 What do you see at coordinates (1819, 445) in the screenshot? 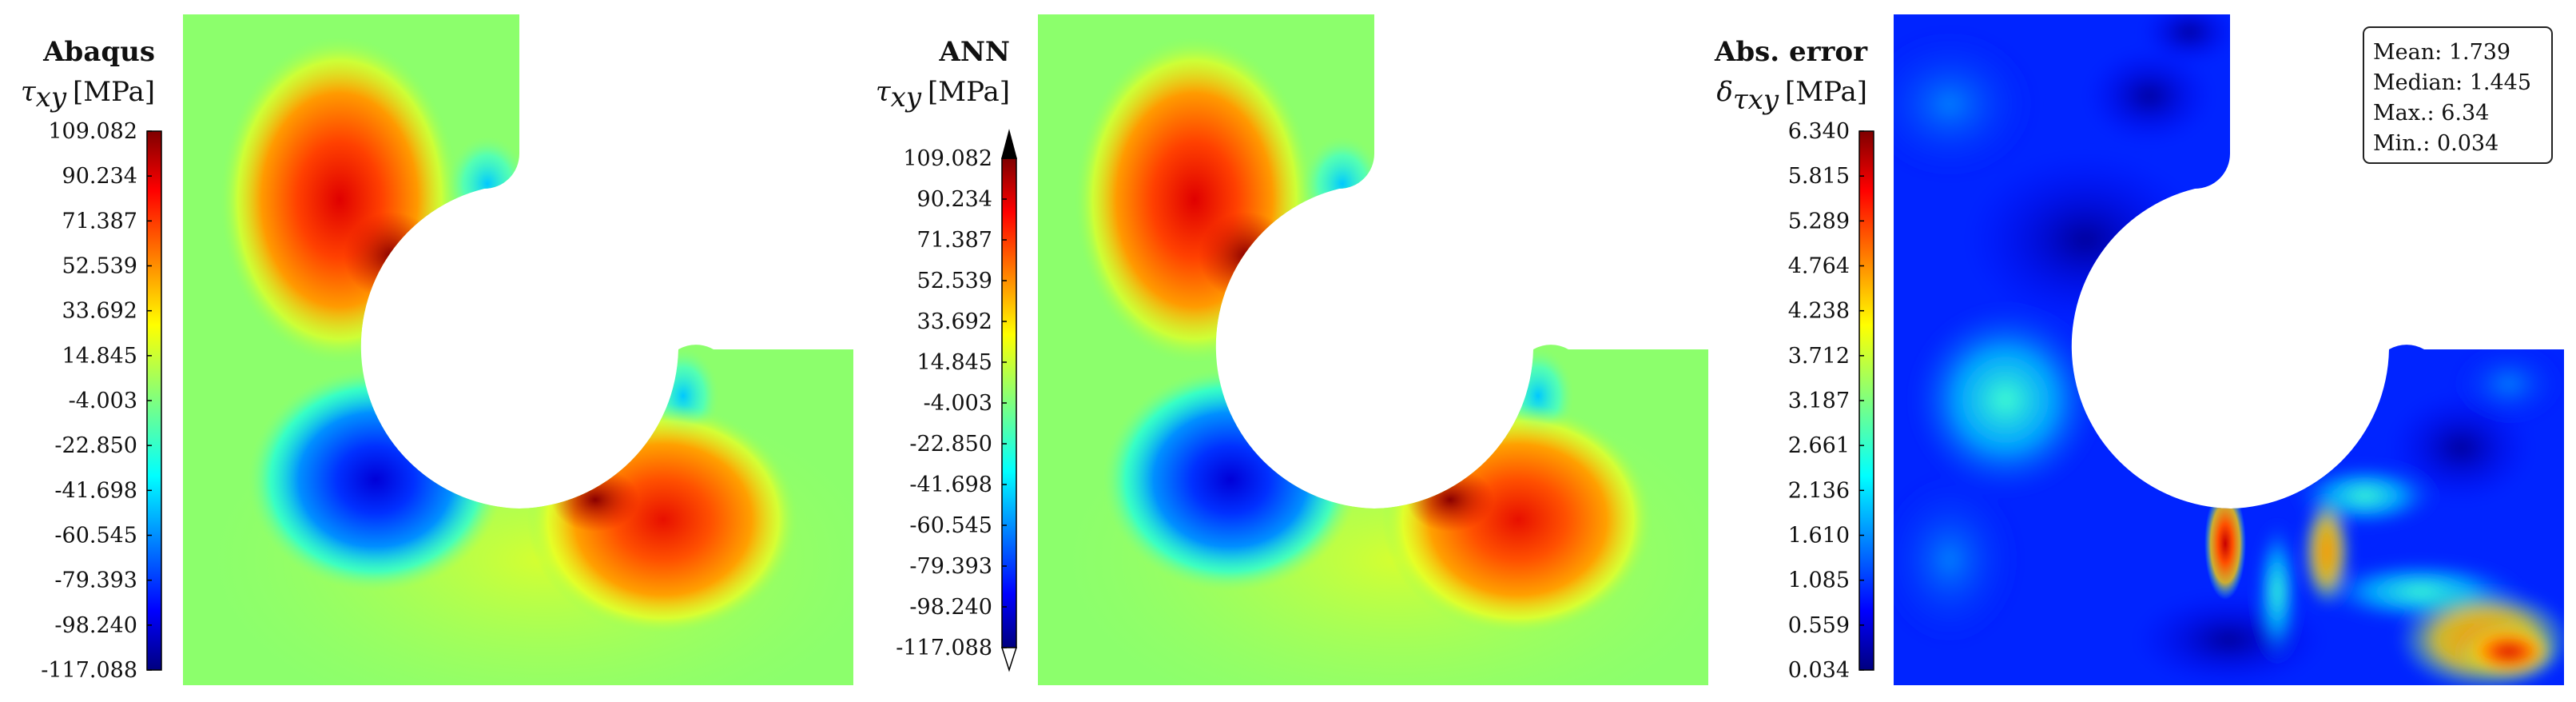
I see `error-colorbar-tick-label: 2.661` at bounding box center [1819, 445].